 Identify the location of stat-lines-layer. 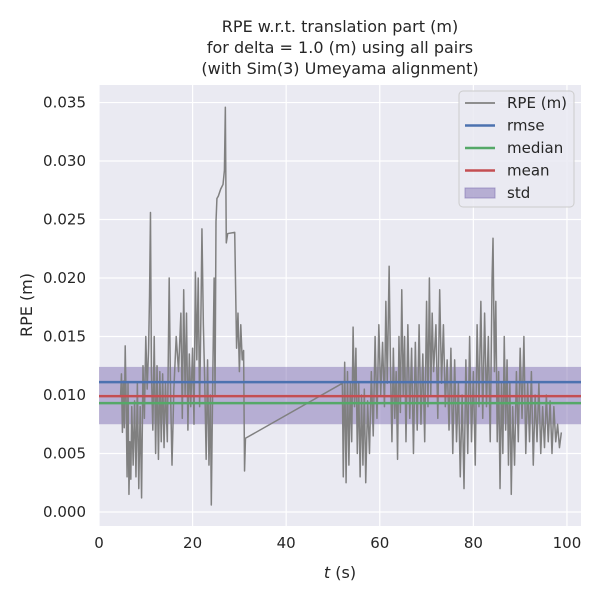
(340, 392).